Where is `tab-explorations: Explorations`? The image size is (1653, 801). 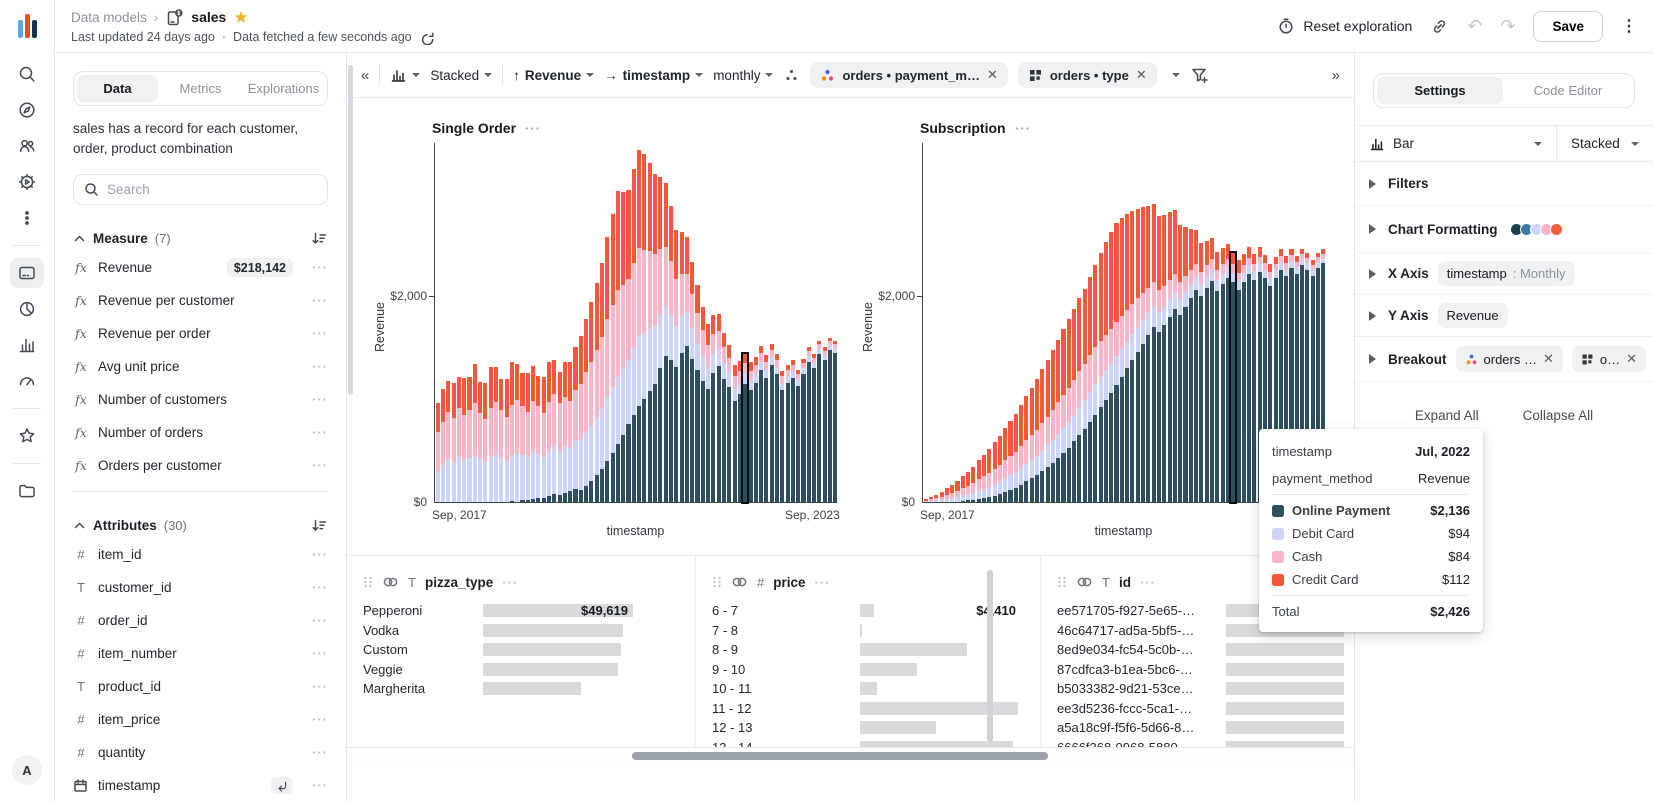 tab-explorations: Explorations is located at coordinates (283, 88).